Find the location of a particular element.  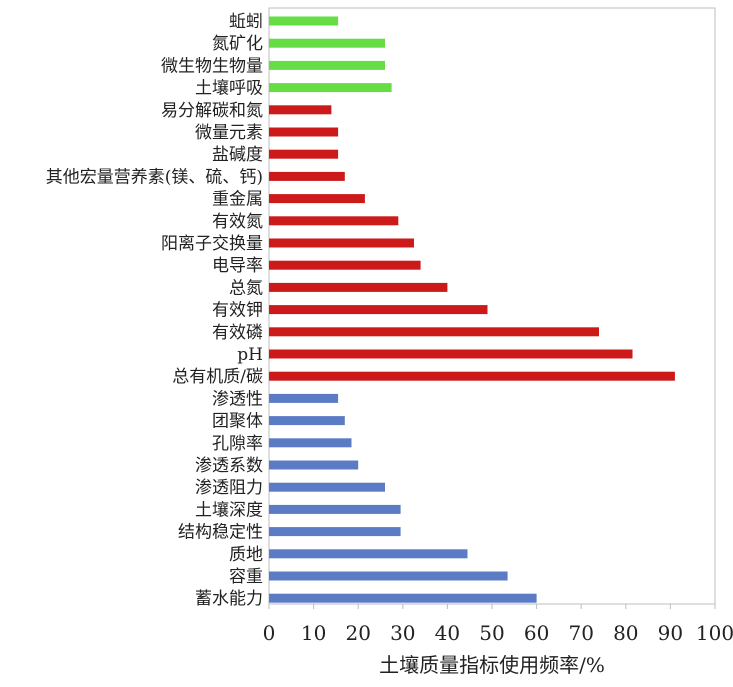

category-label: 有效氮 is located at coordinates (237, 222).